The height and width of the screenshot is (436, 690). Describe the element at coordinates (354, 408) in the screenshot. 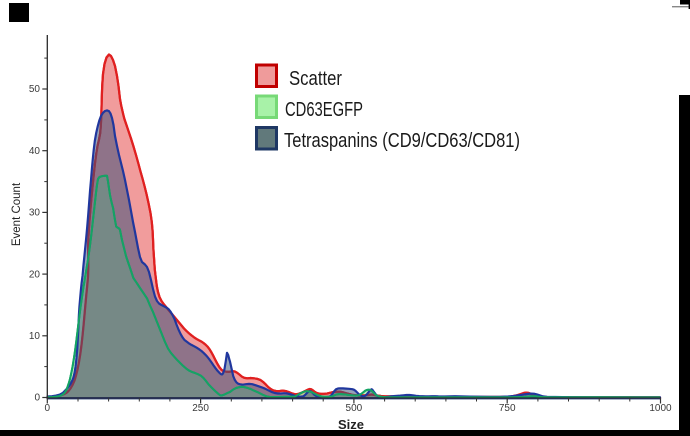

I see `svg-text: 500` at that location.